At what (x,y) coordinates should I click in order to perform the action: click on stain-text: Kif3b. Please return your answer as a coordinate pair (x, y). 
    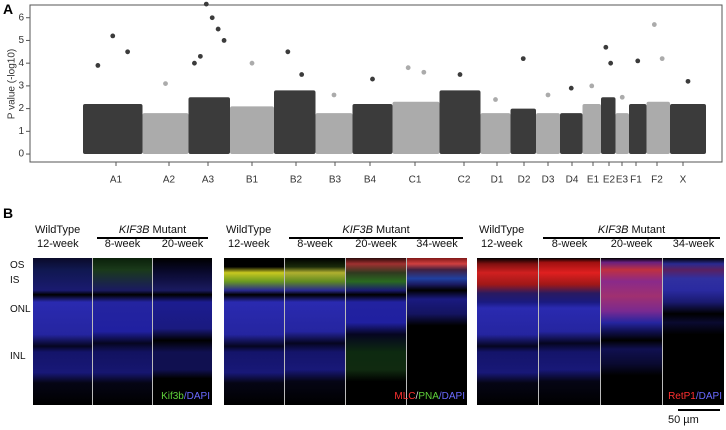
    Looking at the image, I should click on (172, 396).